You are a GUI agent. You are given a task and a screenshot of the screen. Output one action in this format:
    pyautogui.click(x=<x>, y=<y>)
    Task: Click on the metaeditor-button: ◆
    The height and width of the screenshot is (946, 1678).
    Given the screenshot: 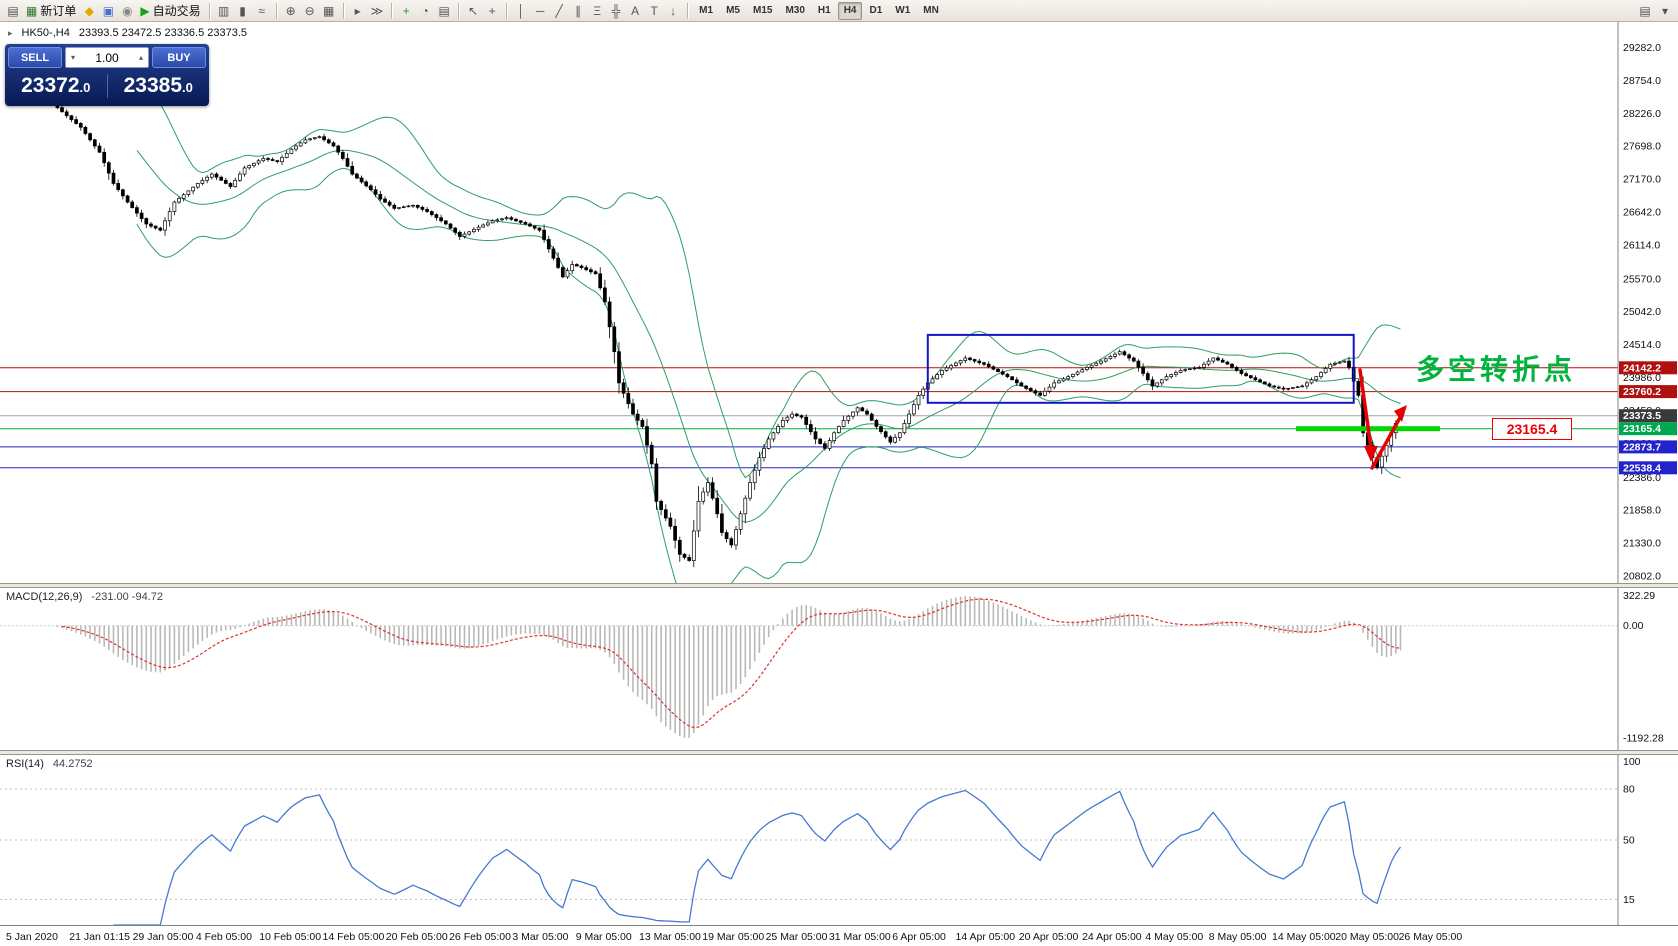 What is the action you would take?
    pyautogui.click(x=89, y=11)
    